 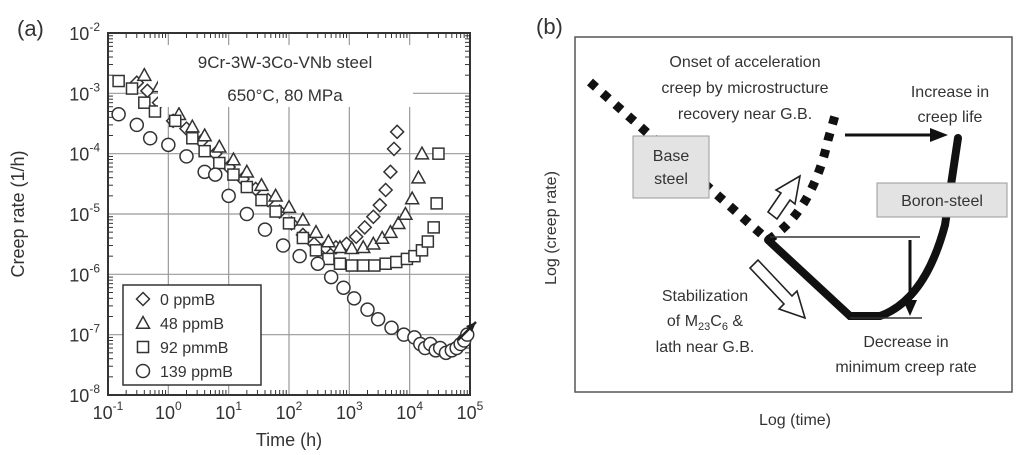 I want to click on y-tick-label: 10⁻⁶, so click(x=84, y=273).